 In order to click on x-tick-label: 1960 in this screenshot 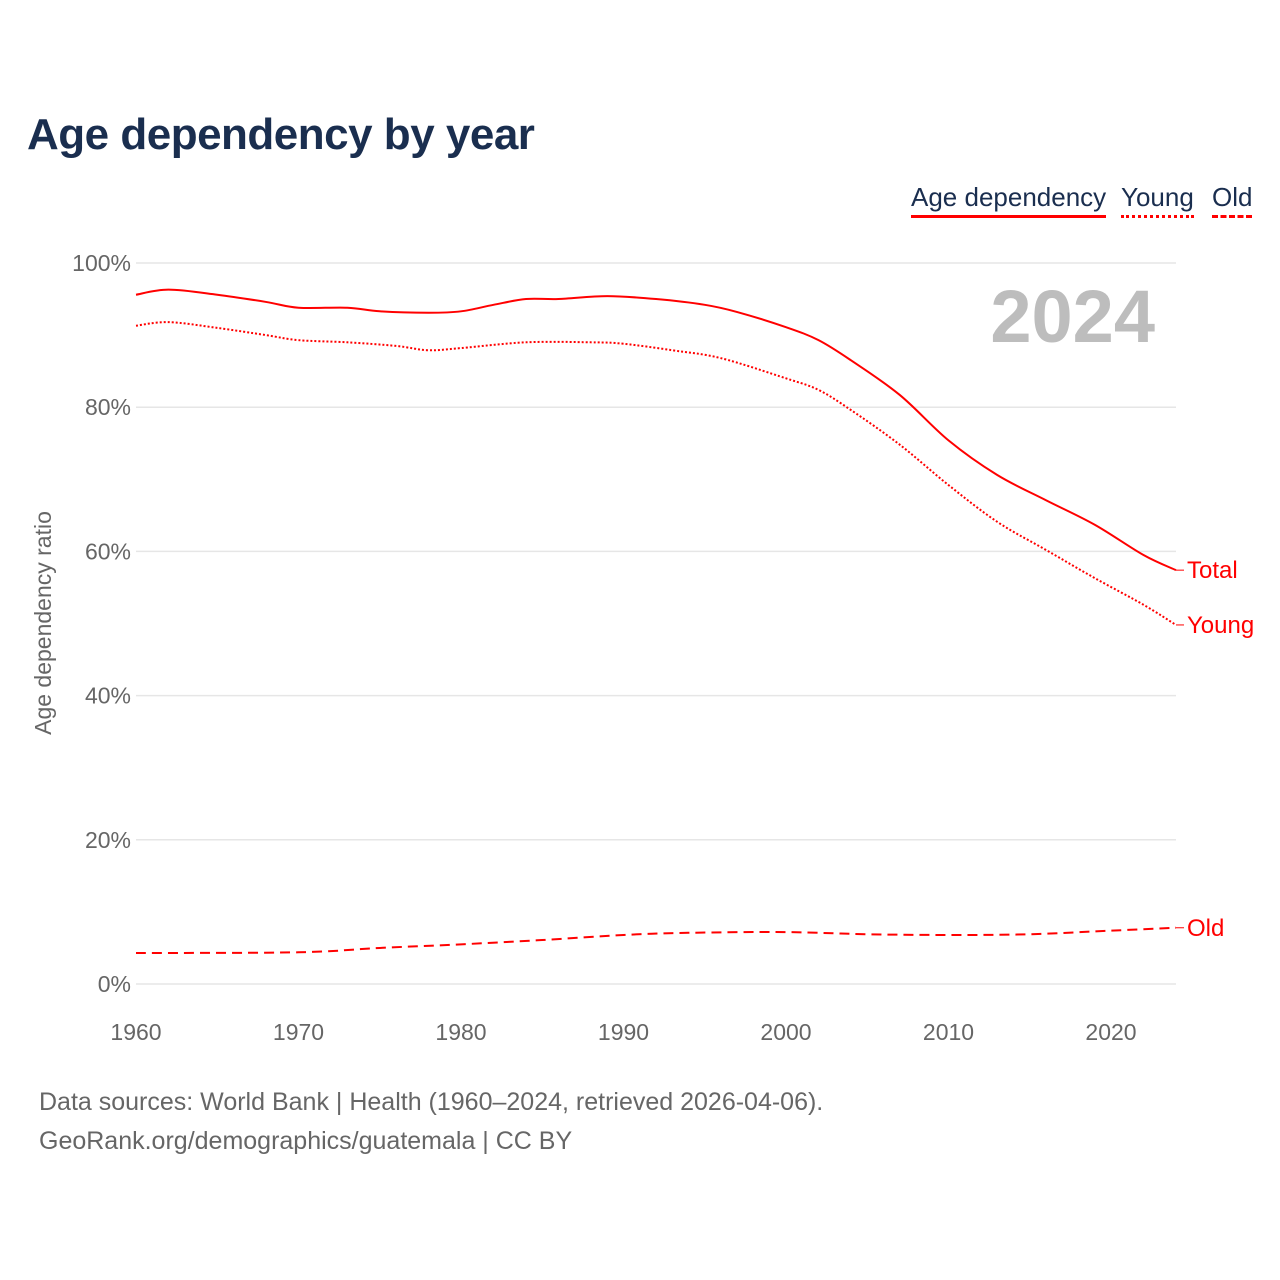, I will do `click(135, 1032)`.